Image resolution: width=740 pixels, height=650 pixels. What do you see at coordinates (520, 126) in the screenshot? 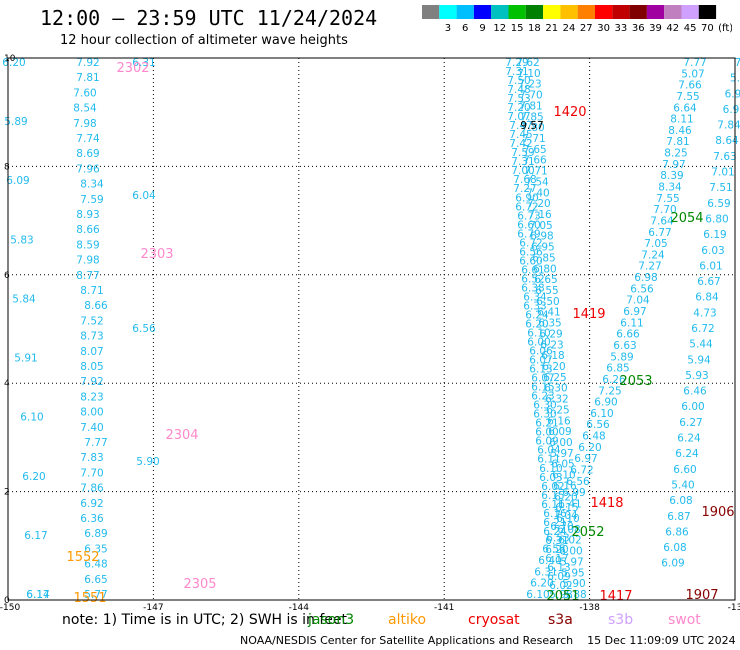
I see `wave-height-value: 7.47` at bounding box center [520, 126].